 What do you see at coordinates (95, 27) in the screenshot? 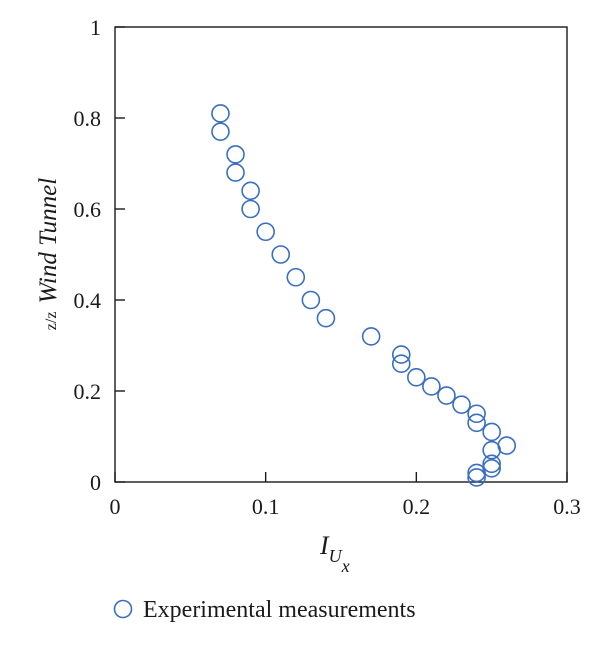
I see `y-tick-label: 1` at bounding box center [95, 27].